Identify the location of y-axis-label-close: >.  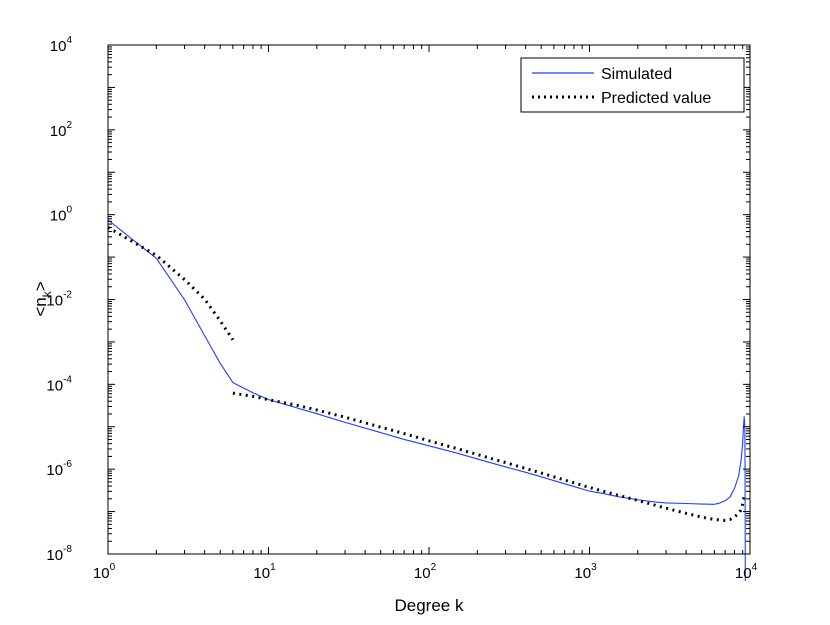
(40, 286).